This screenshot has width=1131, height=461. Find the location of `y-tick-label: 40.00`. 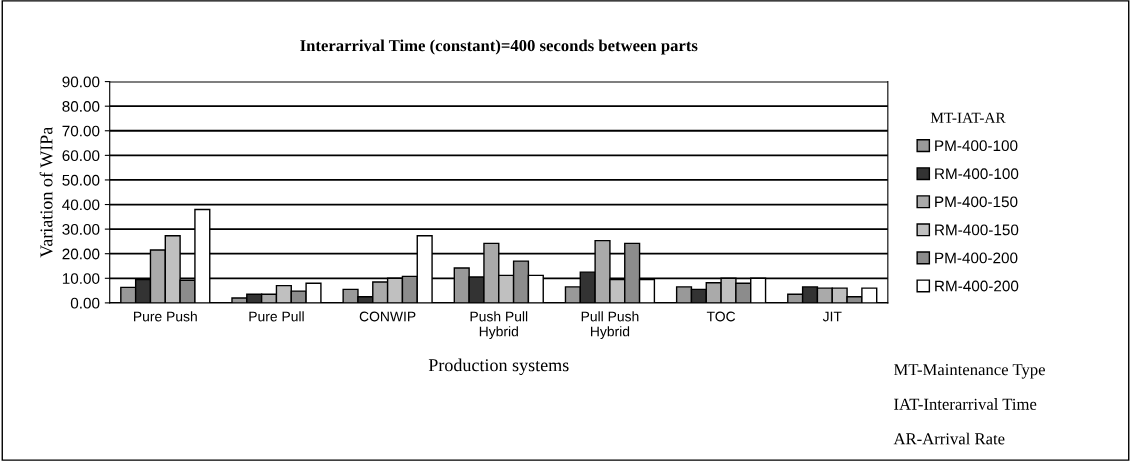

y-tick-label: 40.00 is located at coordinates (81, 205).